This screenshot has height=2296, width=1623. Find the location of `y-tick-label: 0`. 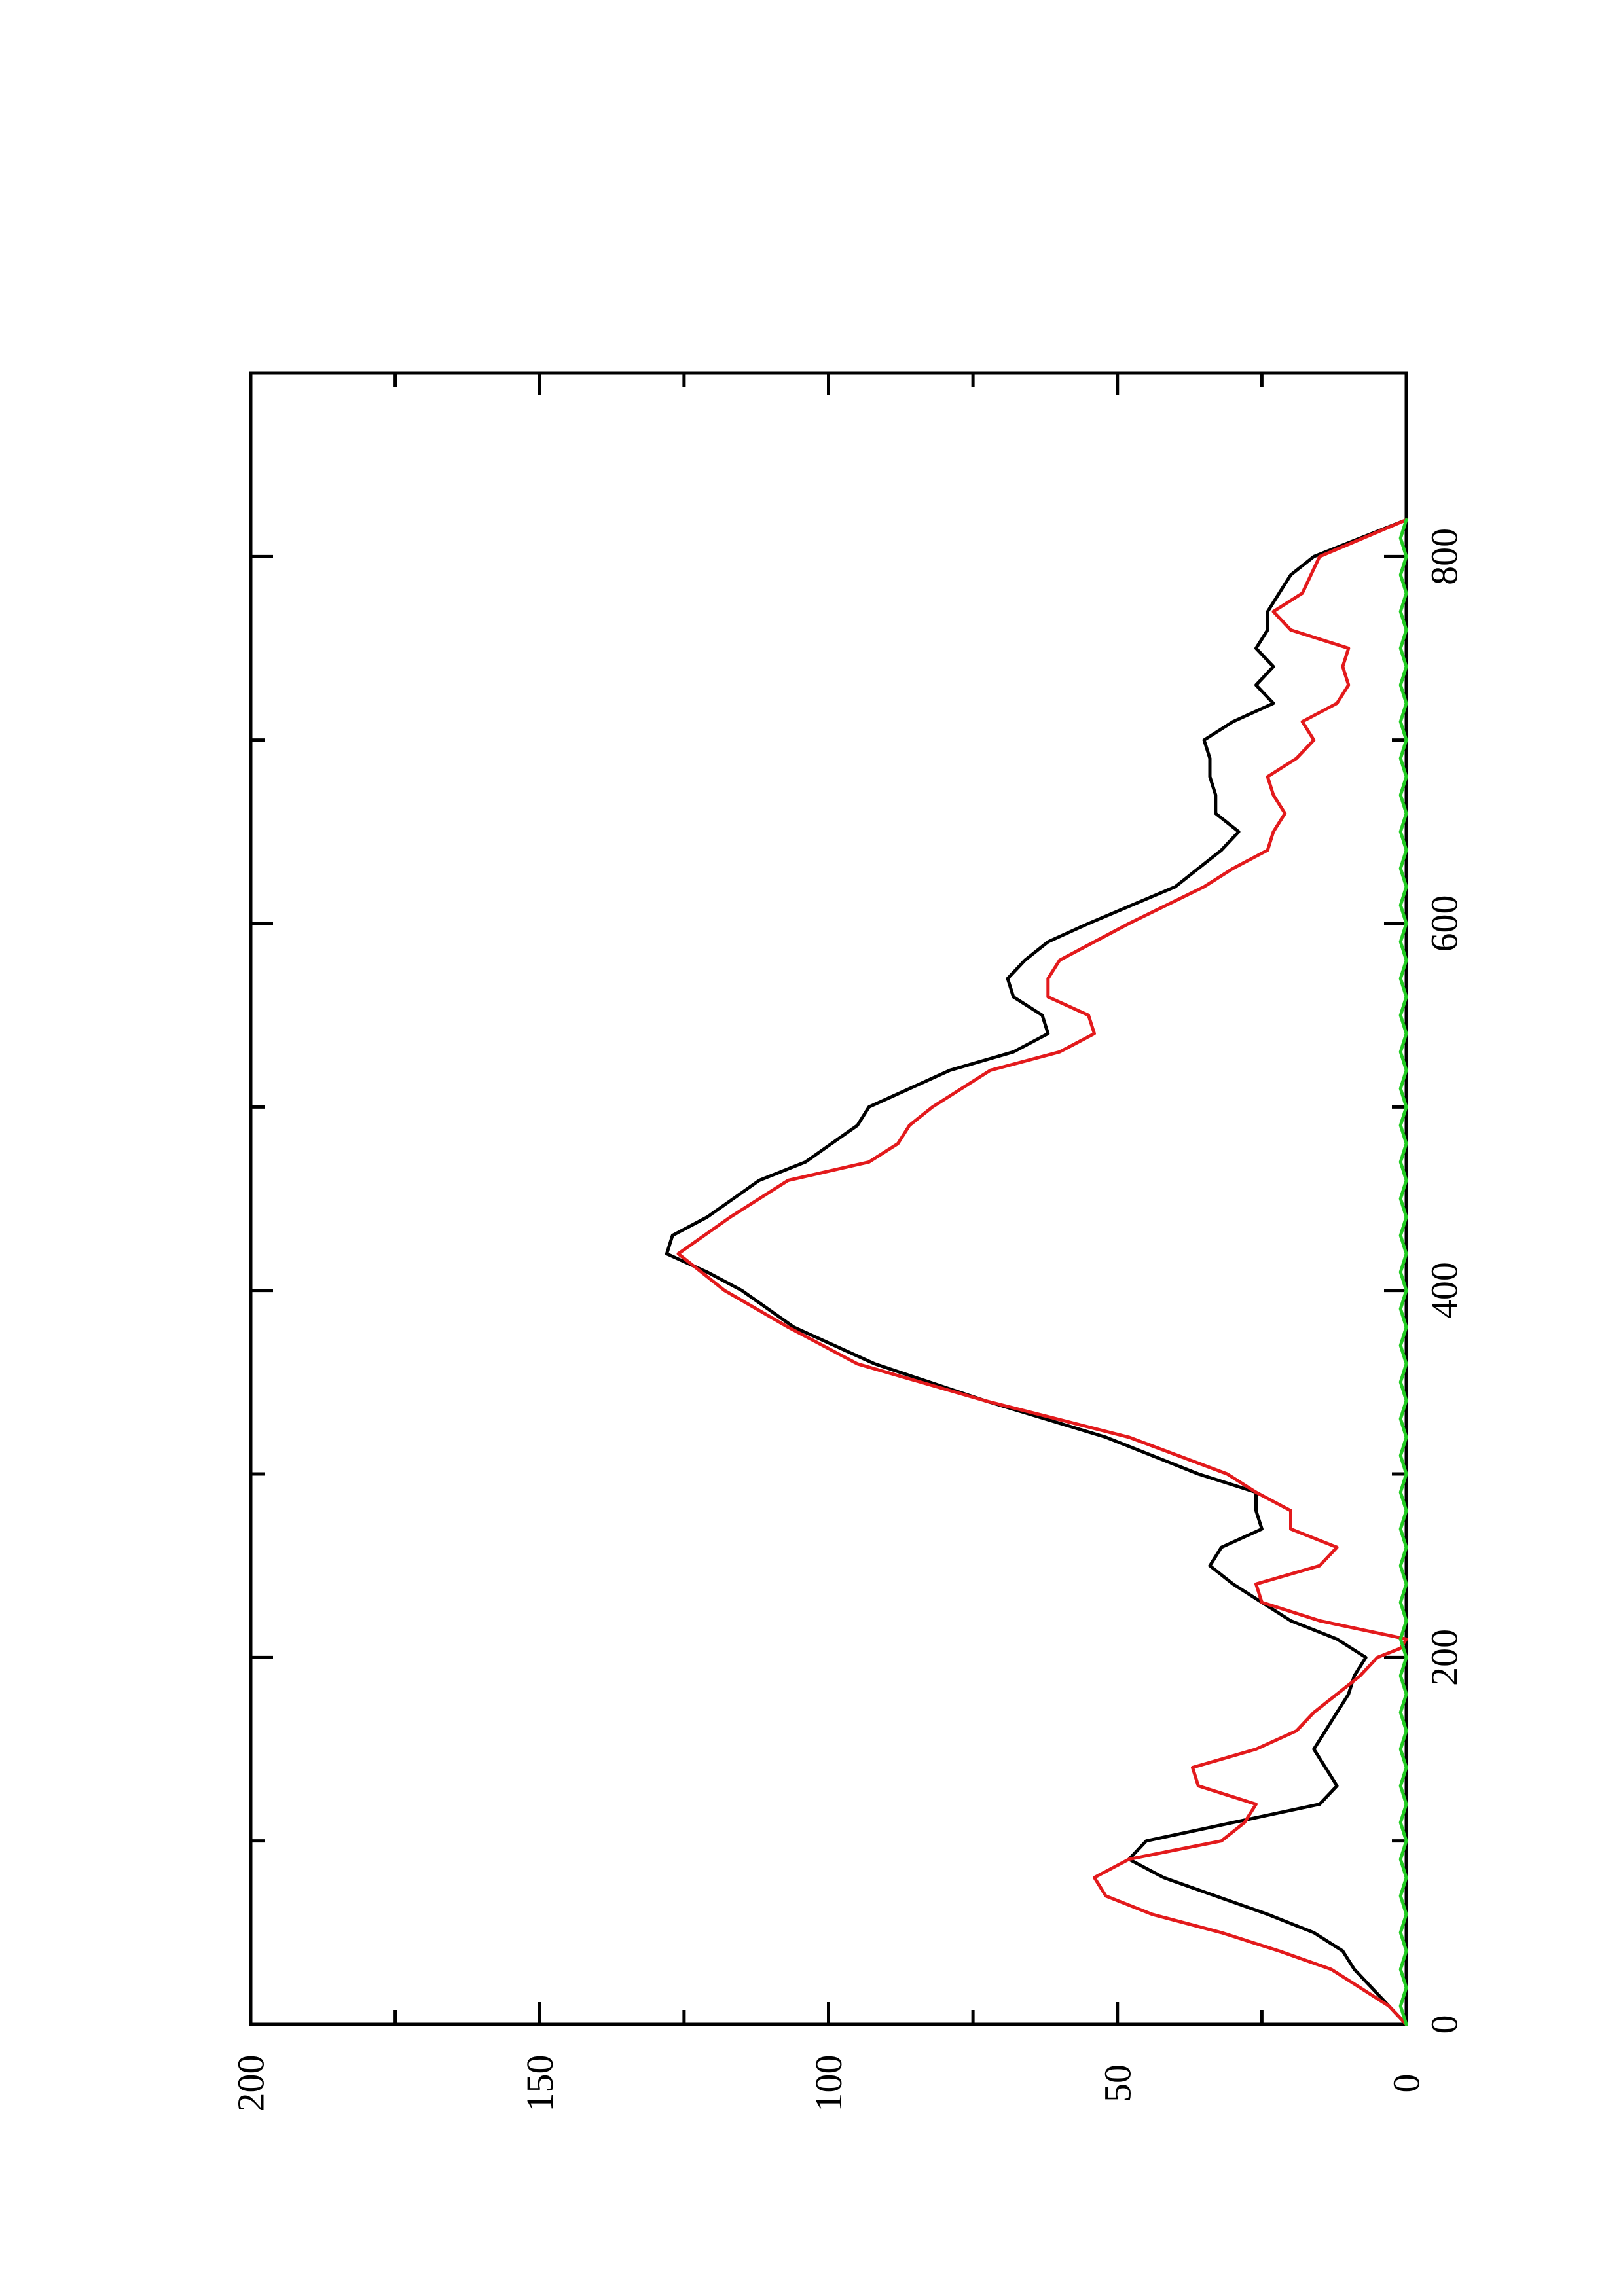

y-tick-label: 0 is located at coordinates (1406, 2083).